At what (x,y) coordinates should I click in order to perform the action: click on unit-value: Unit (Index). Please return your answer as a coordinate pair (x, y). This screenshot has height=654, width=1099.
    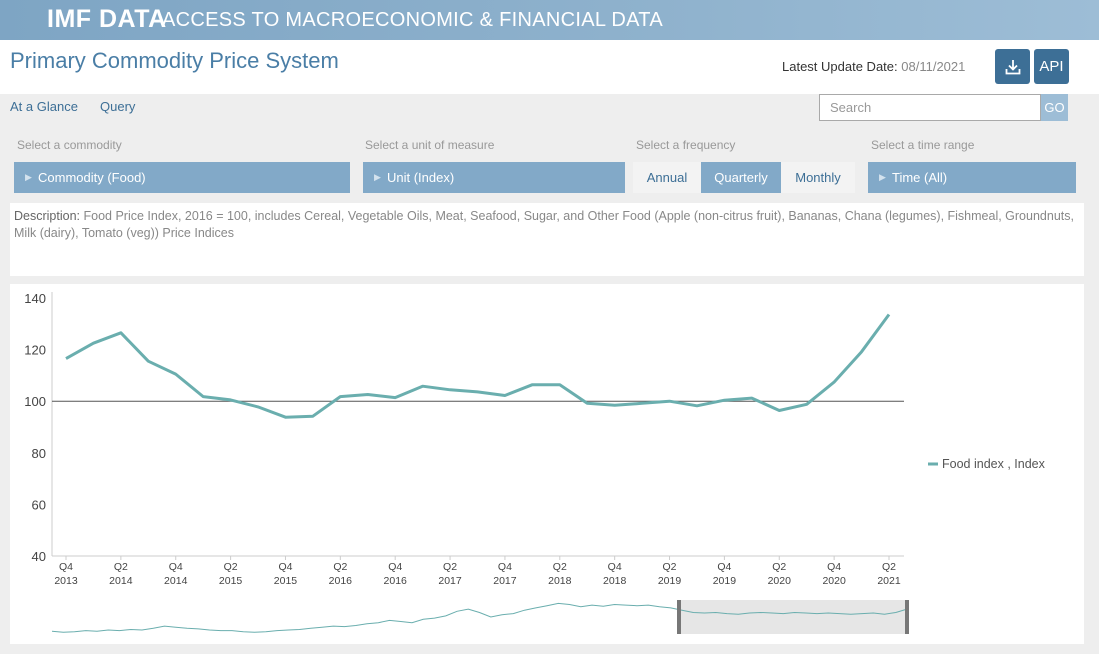
    Looking at the image, I should click on (421, 177).